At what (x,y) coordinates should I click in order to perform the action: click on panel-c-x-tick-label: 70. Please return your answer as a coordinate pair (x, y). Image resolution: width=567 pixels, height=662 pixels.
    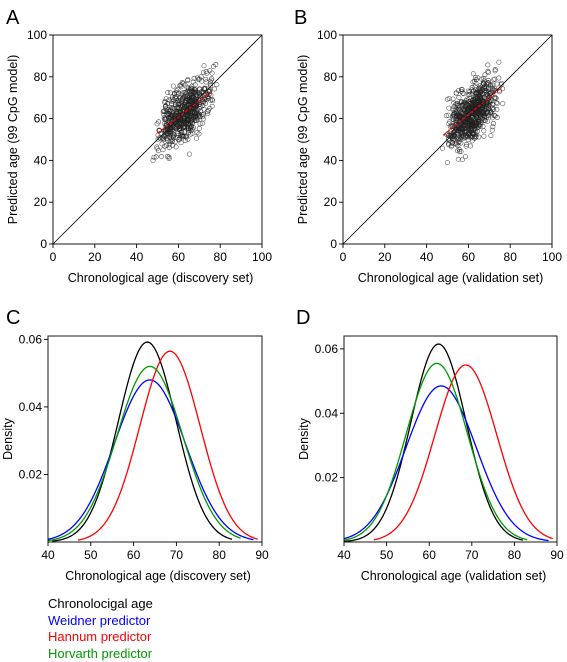
    Looking at the image, I should click on (177, 555).